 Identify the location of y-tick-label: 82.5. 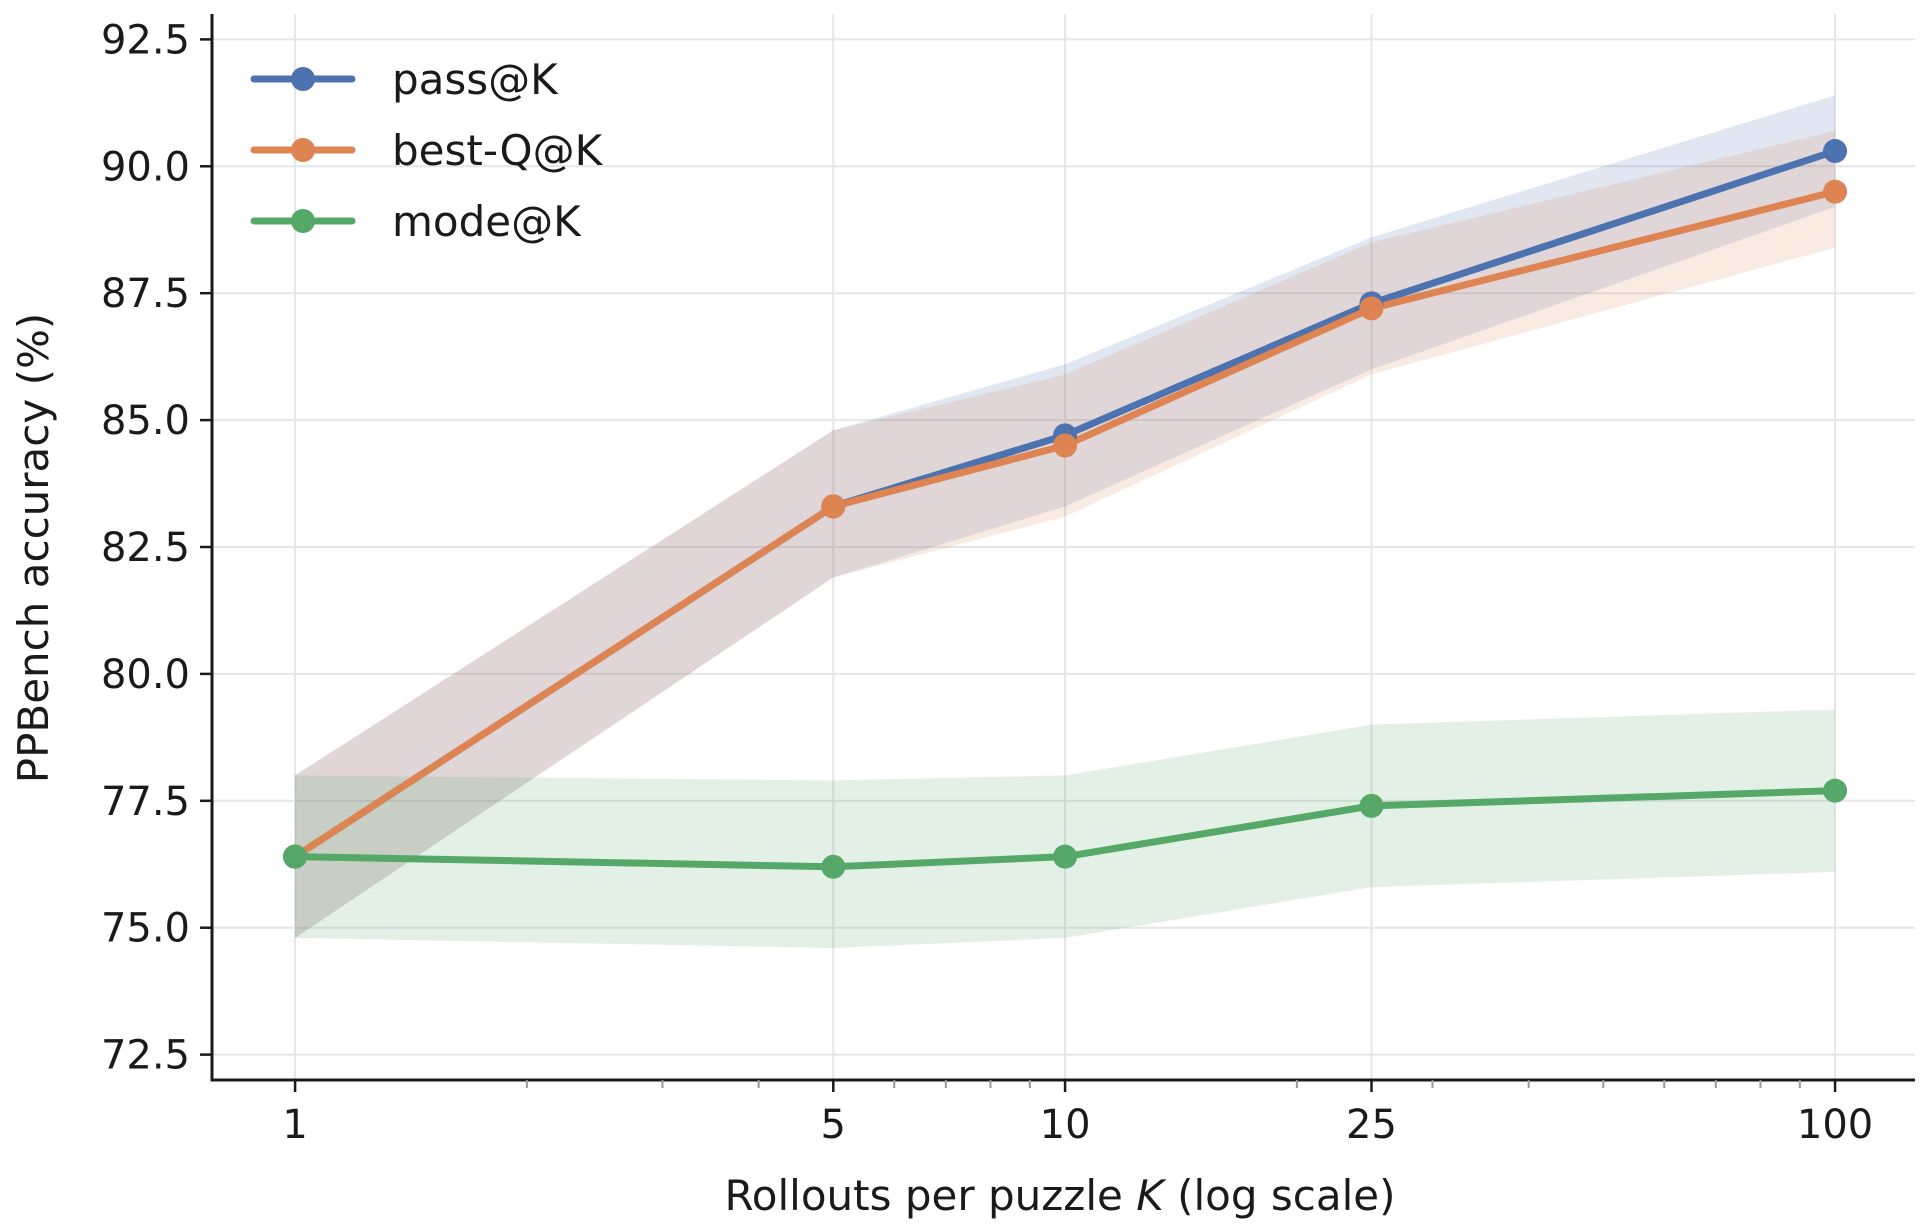
(145, 548).